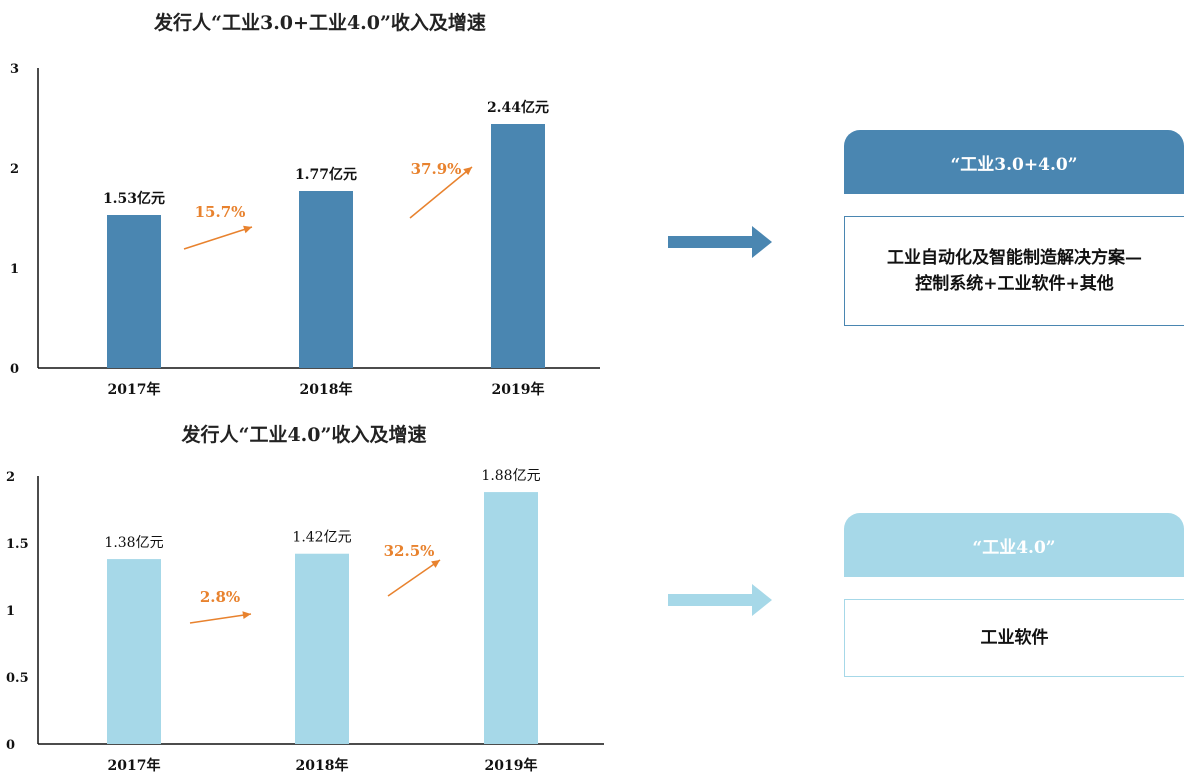  I want to click on chart-title: 发行人“工业4.0”收入及增速, so click(304, 435).